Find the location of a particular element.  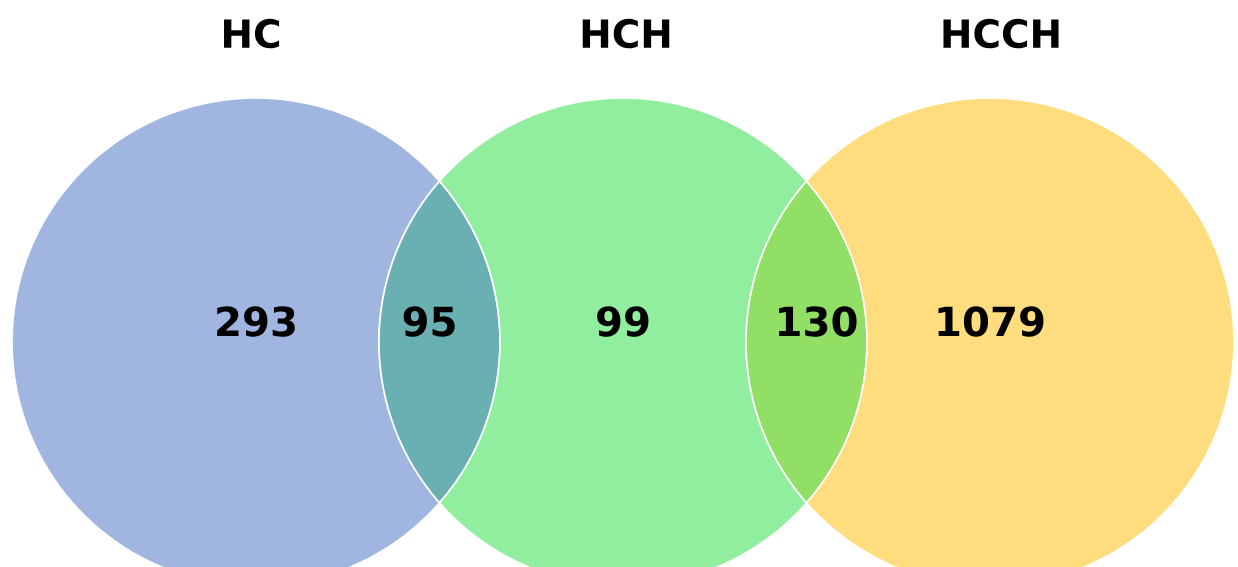

text: HCH is located at coordinates (626, 33).